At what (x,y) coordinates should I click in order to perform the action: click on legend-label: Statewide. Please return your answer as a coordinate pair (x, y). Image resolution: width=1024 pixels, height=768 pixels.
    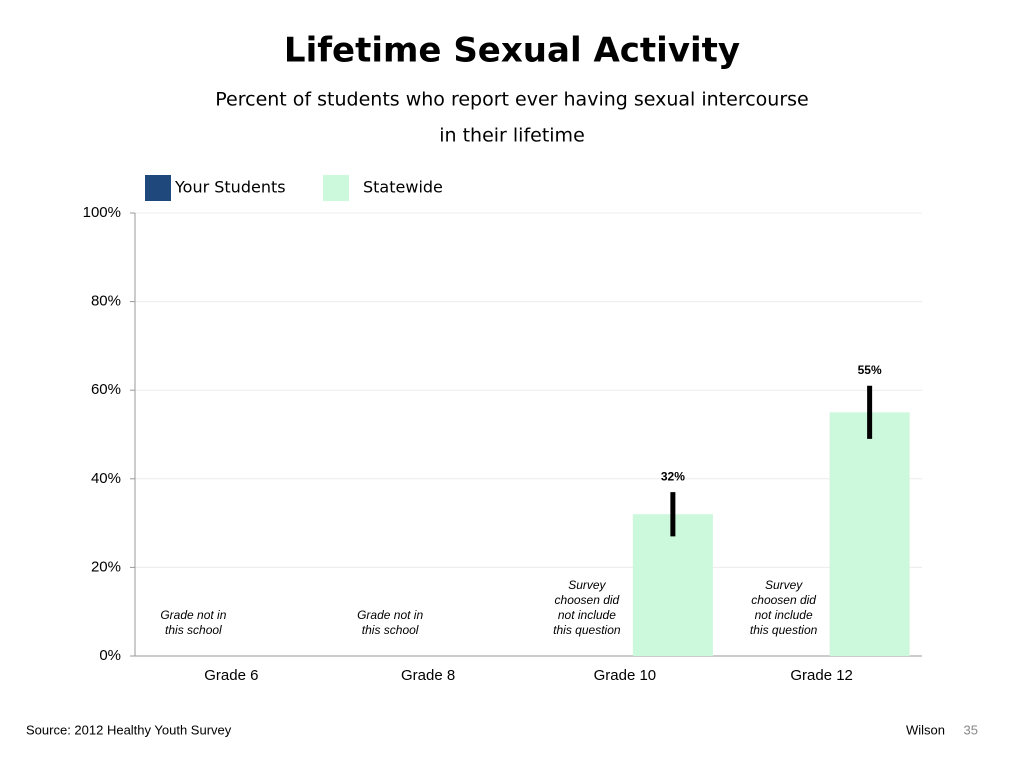
    Looking at the image, I should click on (403, 187).